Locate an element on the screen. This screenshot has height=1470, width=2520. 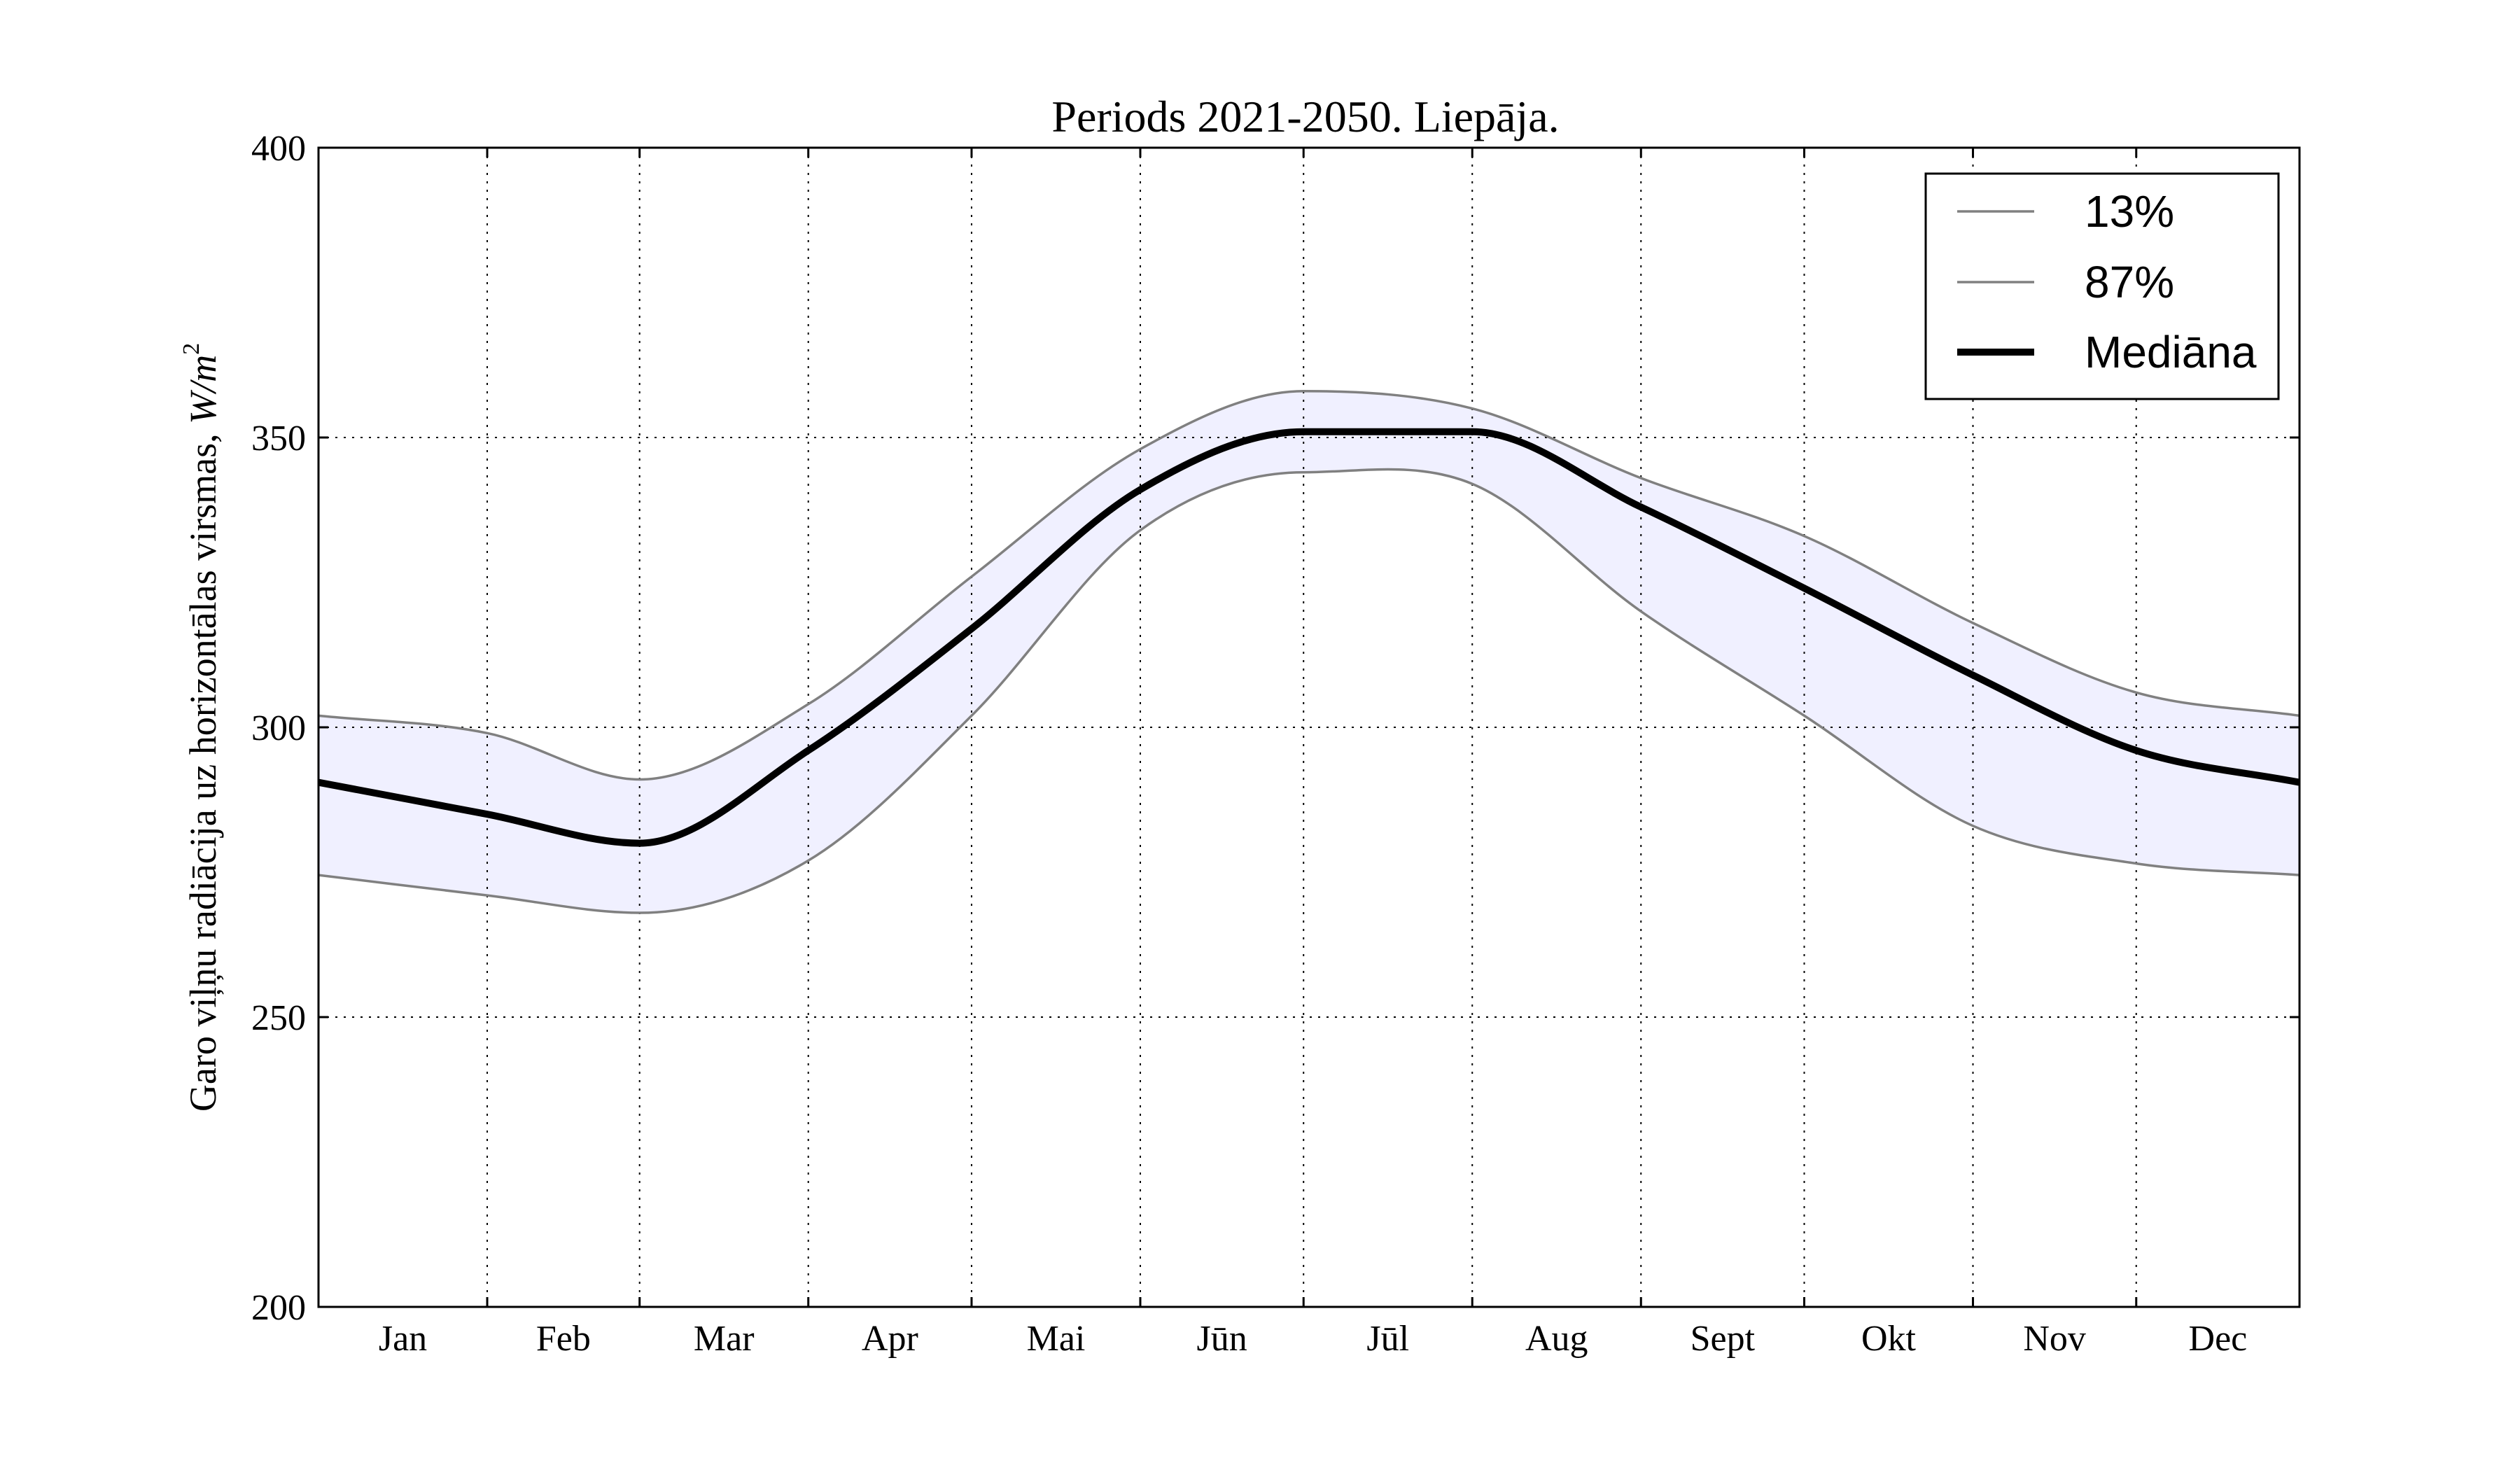
y-tick-label: 200 is located at coordinates (278, 1308).